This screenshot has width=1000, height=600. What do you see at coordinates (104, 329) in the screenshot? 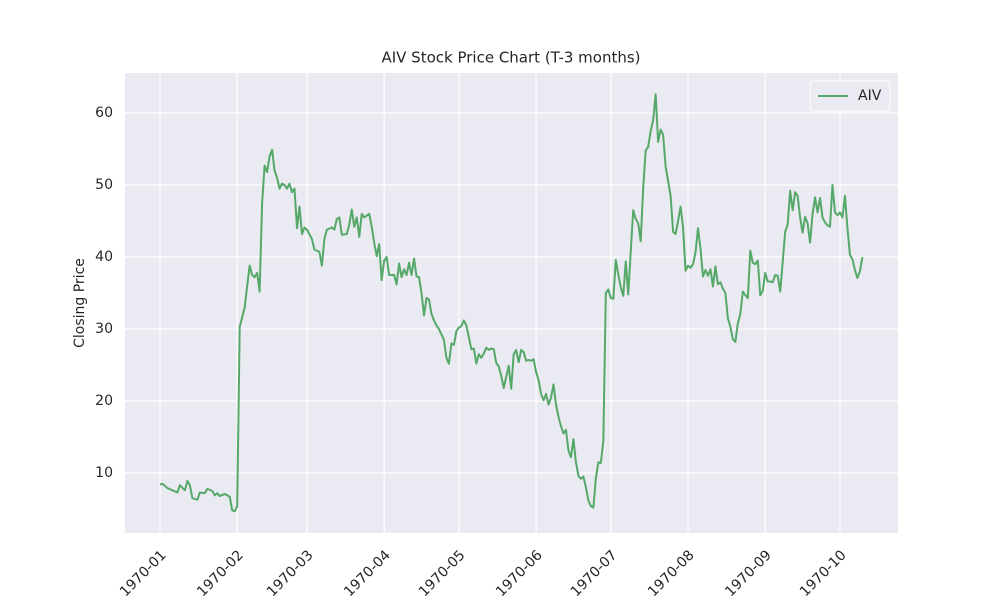
I see `y-tick-label: 30` at bounding box center [104, 329].